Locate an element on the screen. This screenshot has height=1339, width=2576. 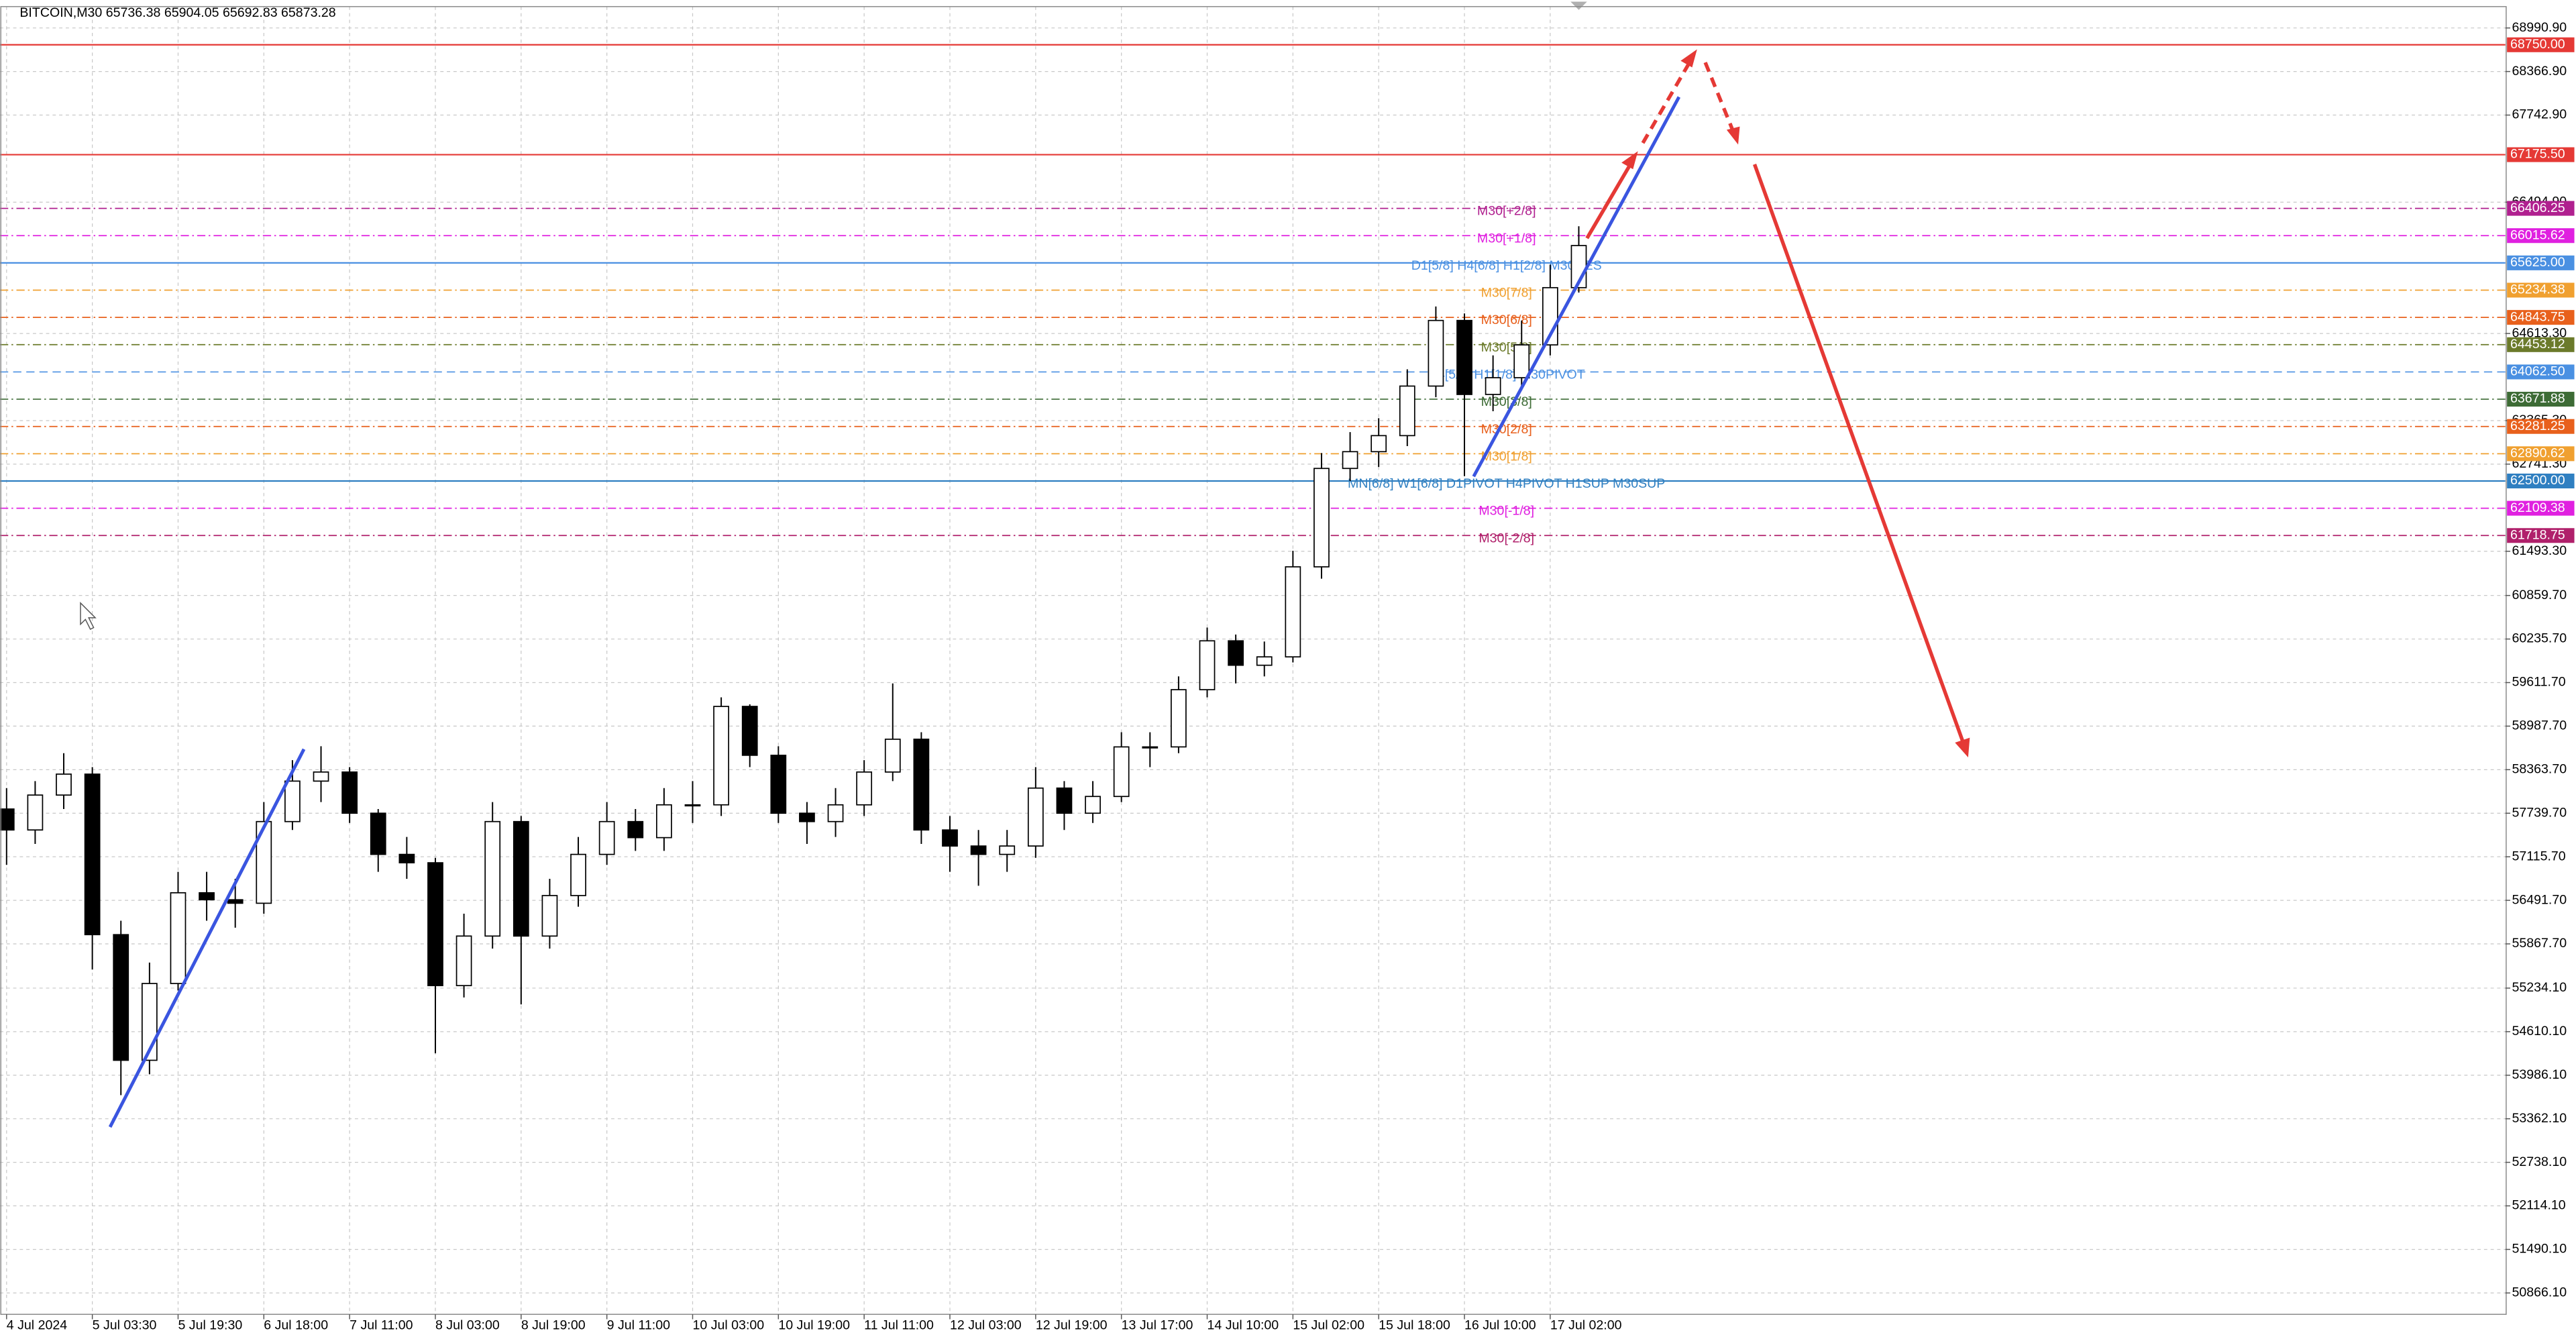
y-tick-label: 55234.10 is located at coordinates (2539, 987).